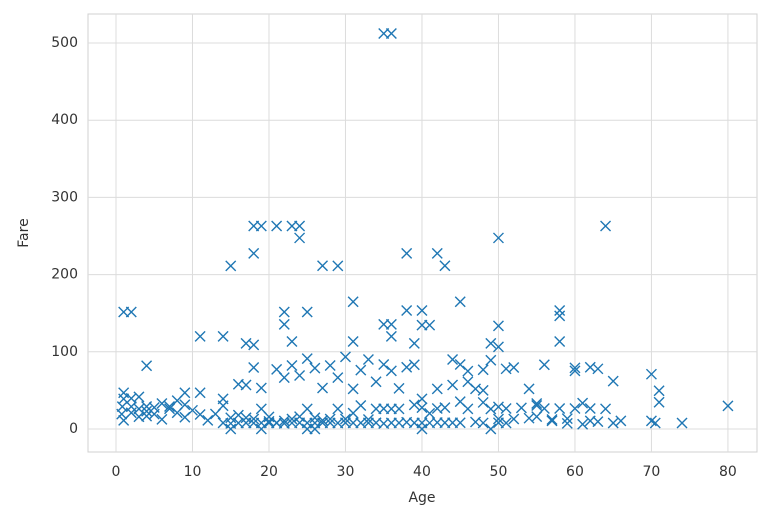 This screenshot has width=772, height=523. I want to click on x-tick-label: 70, so click(652, 472).